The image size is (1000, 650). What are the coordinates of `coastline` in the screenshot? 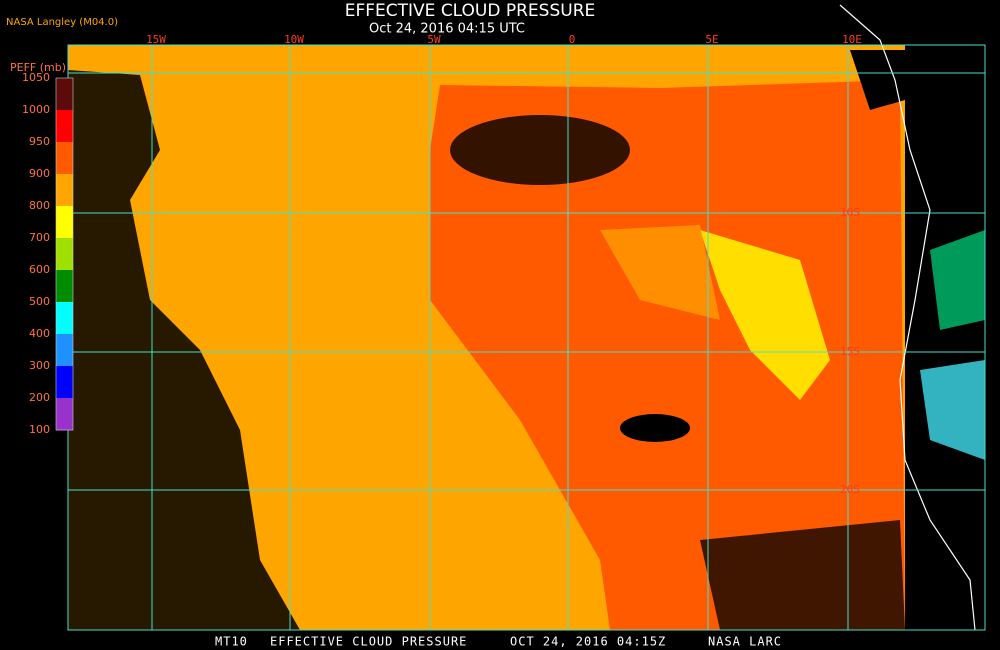 It's located at (907, 317).